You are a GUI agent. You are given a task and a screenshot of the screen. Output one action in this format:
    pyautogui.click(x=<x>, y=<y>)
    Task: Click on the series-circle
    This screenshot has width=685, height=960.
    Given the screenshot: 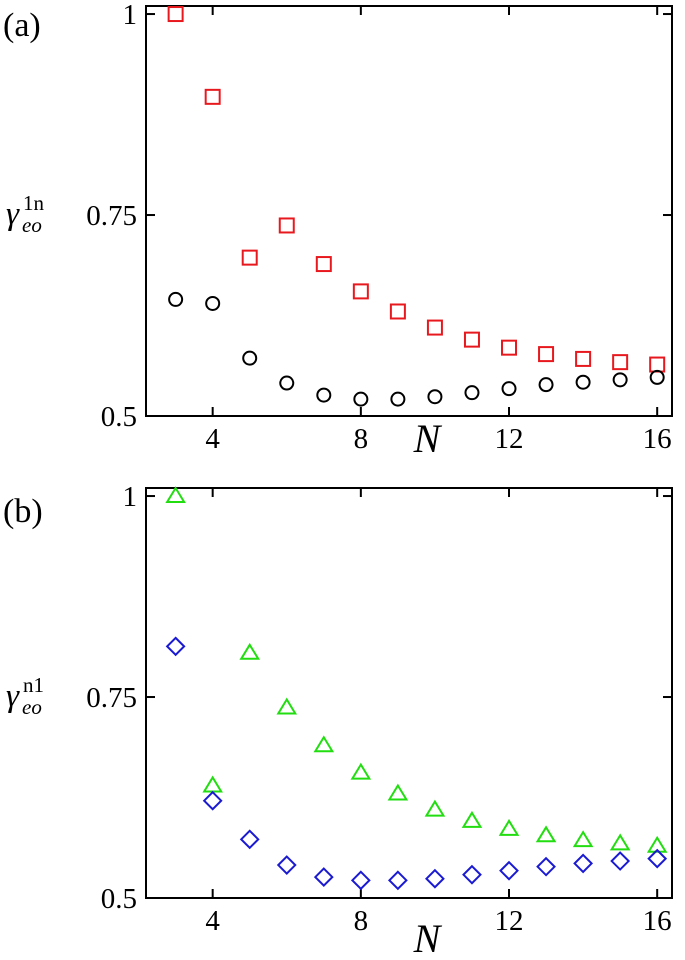 What is the action you would take?
    pyautogui.click(x=416, y=349)
    